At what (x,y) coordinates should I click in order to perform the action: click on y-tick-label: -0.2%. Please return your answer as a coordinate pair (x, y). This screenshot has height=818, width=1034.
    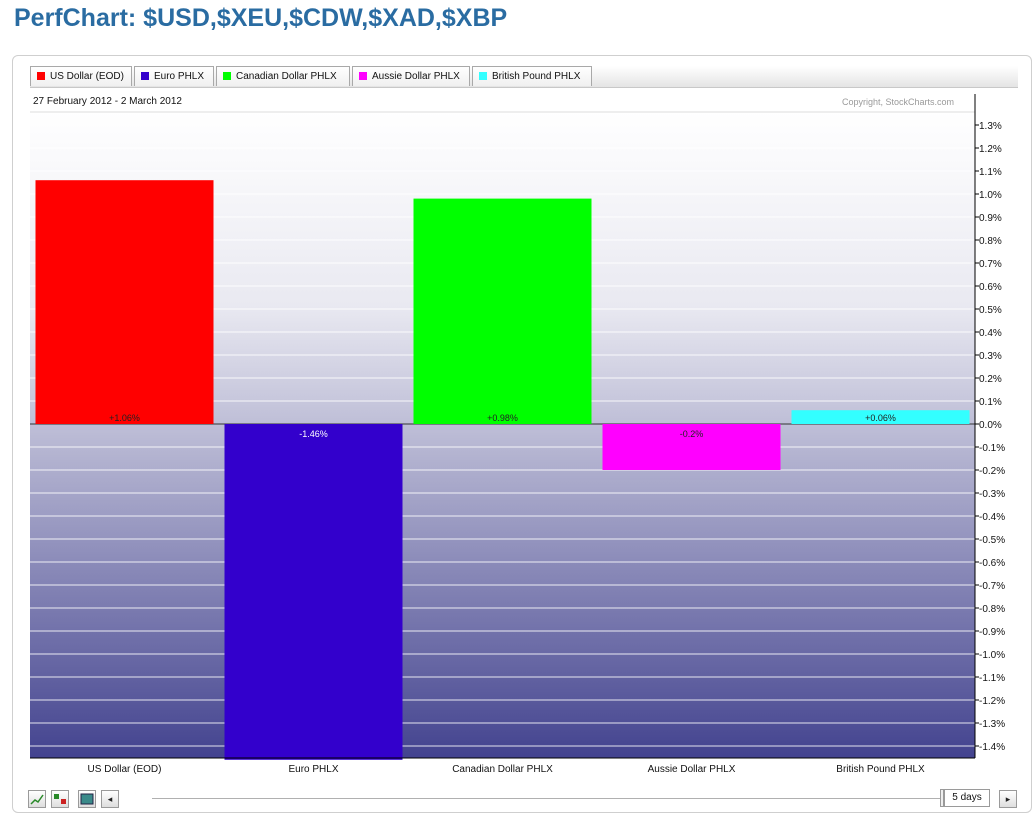
    Looking at the image, I should click on (992, 471).